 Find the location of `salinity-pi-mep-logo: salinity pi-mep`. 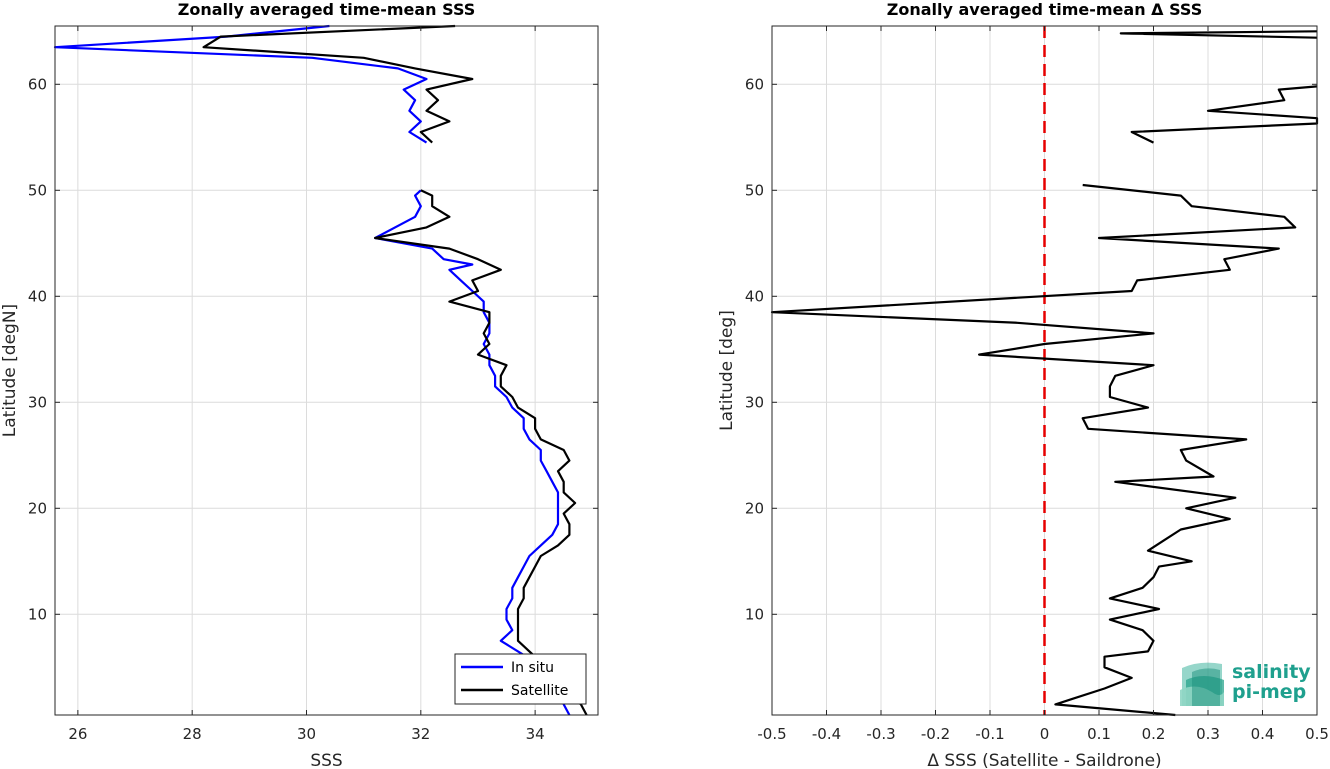

salinity-pi-mep-logo: salinity pi-mep is located at coordinates (1245, 683).